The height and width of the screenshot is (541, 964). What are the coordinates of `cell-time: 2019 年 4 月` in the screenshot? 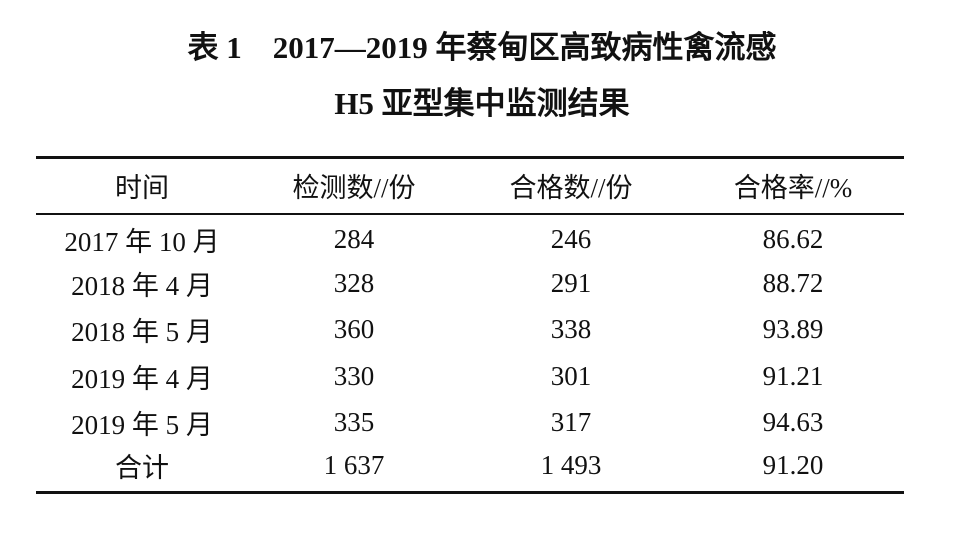 It's located at (142, 378).